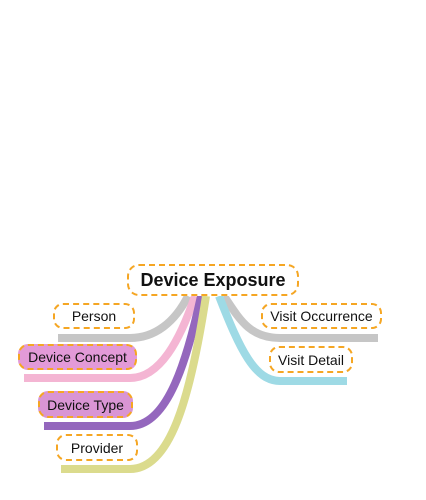 Image resolution: width=426 pixels, height=500 pixels. I want to click on root-node-title: Device Exposure, so click(213, 280).